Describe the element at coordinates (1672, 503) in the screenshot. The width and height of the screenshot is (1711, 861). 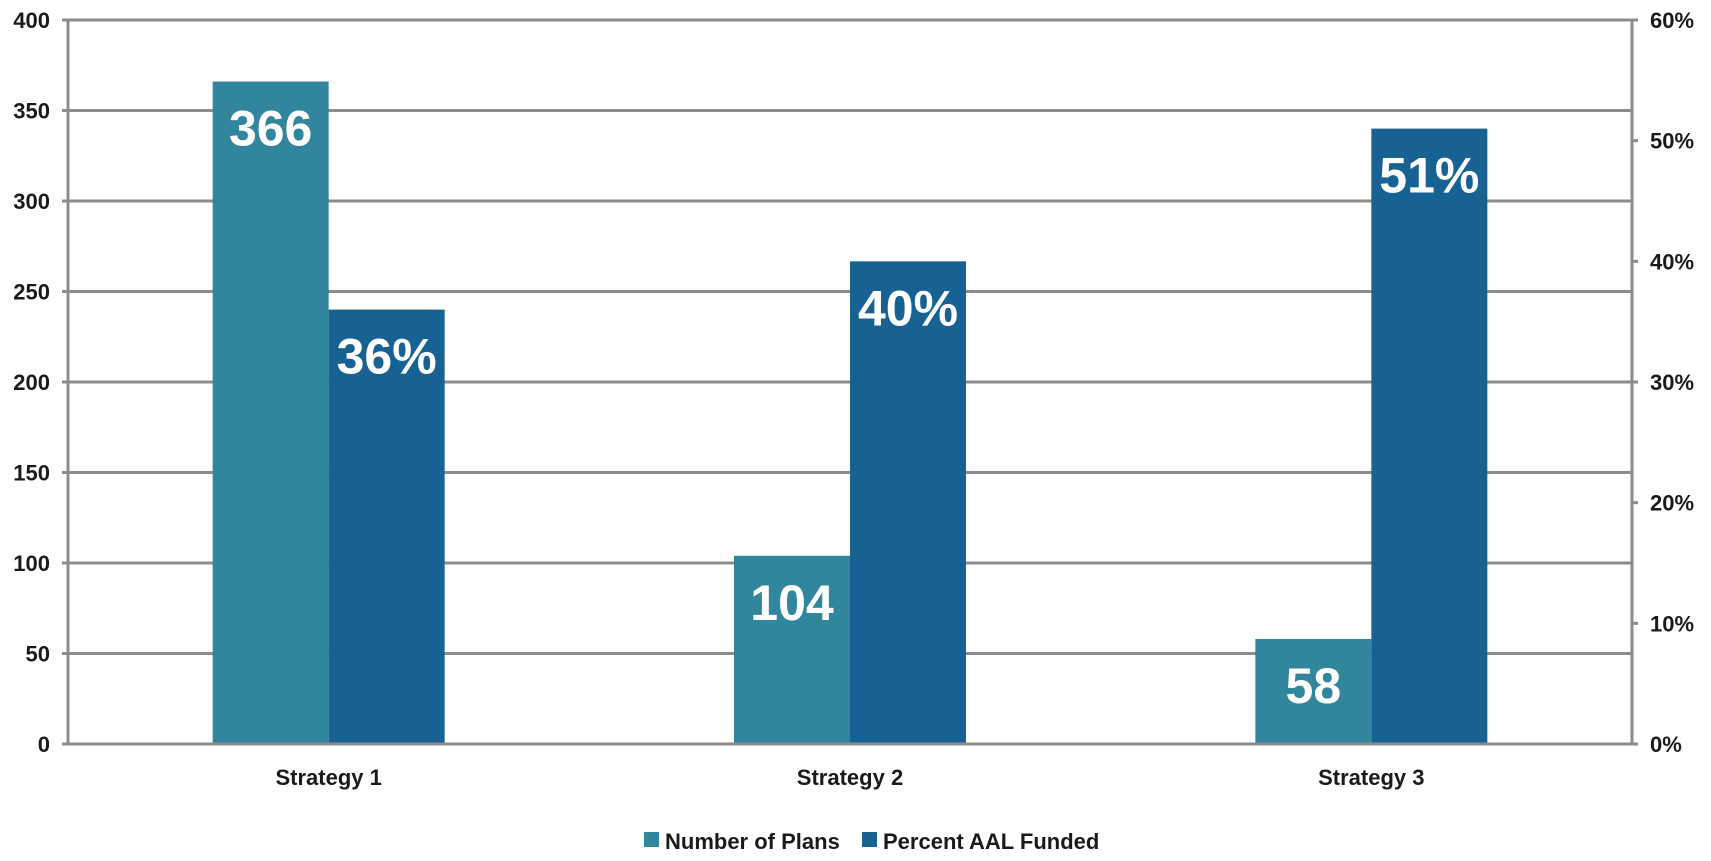
I see `right-axis-tick-label: 20%` at that location.